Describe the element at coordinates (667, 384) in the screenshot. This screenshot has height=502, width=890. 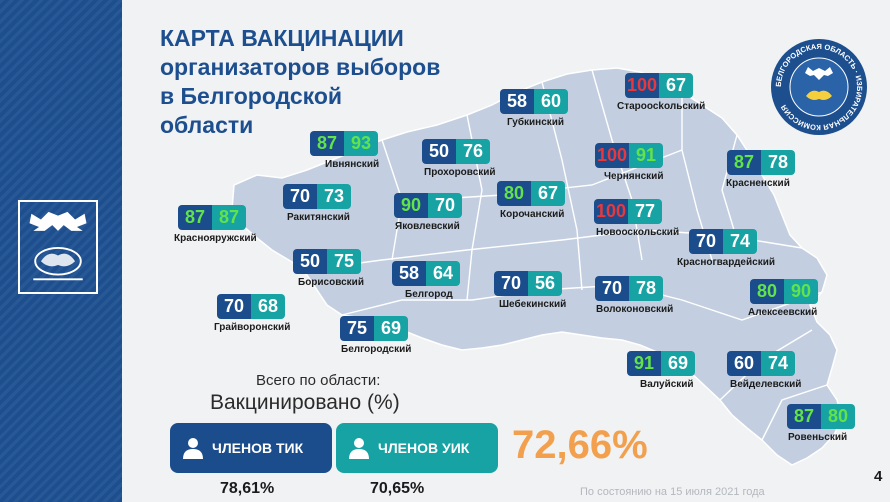
I see `region-name-valuyki: Валуйский` at that location.